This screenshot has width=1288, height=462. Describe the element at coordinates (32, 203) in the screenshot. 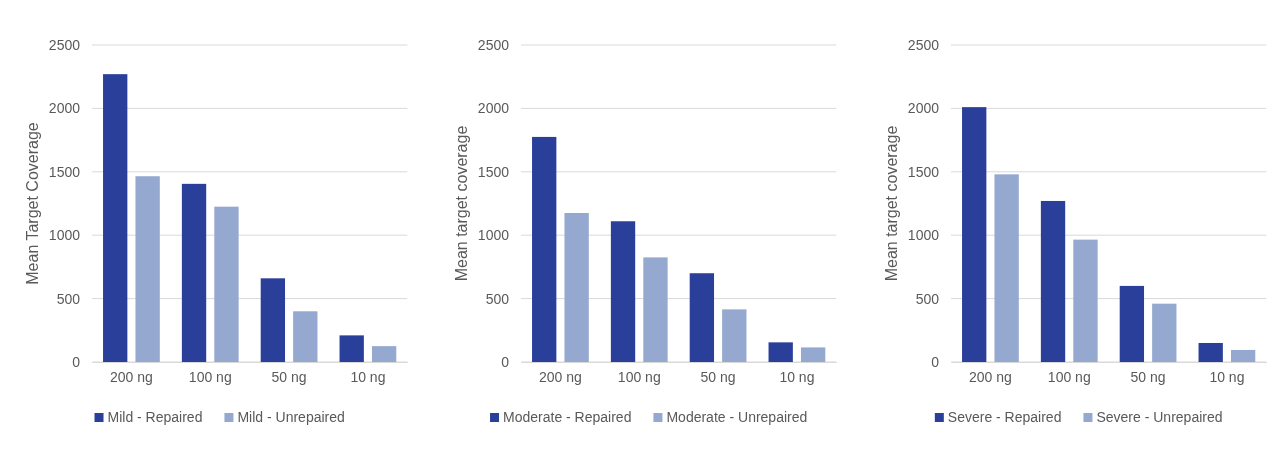

I see `y-axis-title: Mean Target Coverage` at that location.